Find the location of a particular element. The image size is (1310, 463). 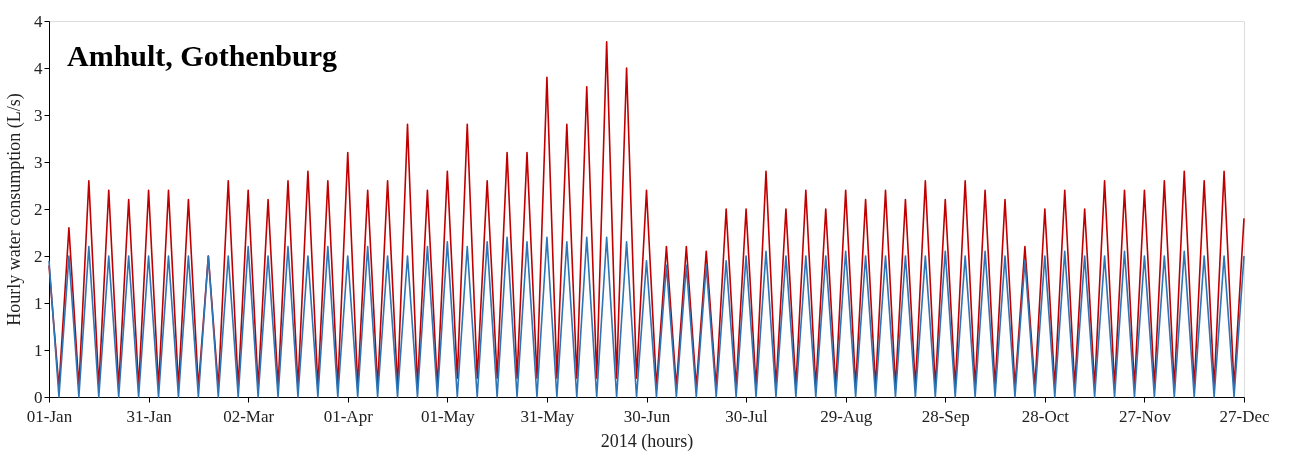

x-tick-label: 28-Sep is located at coordinates (945, 416).